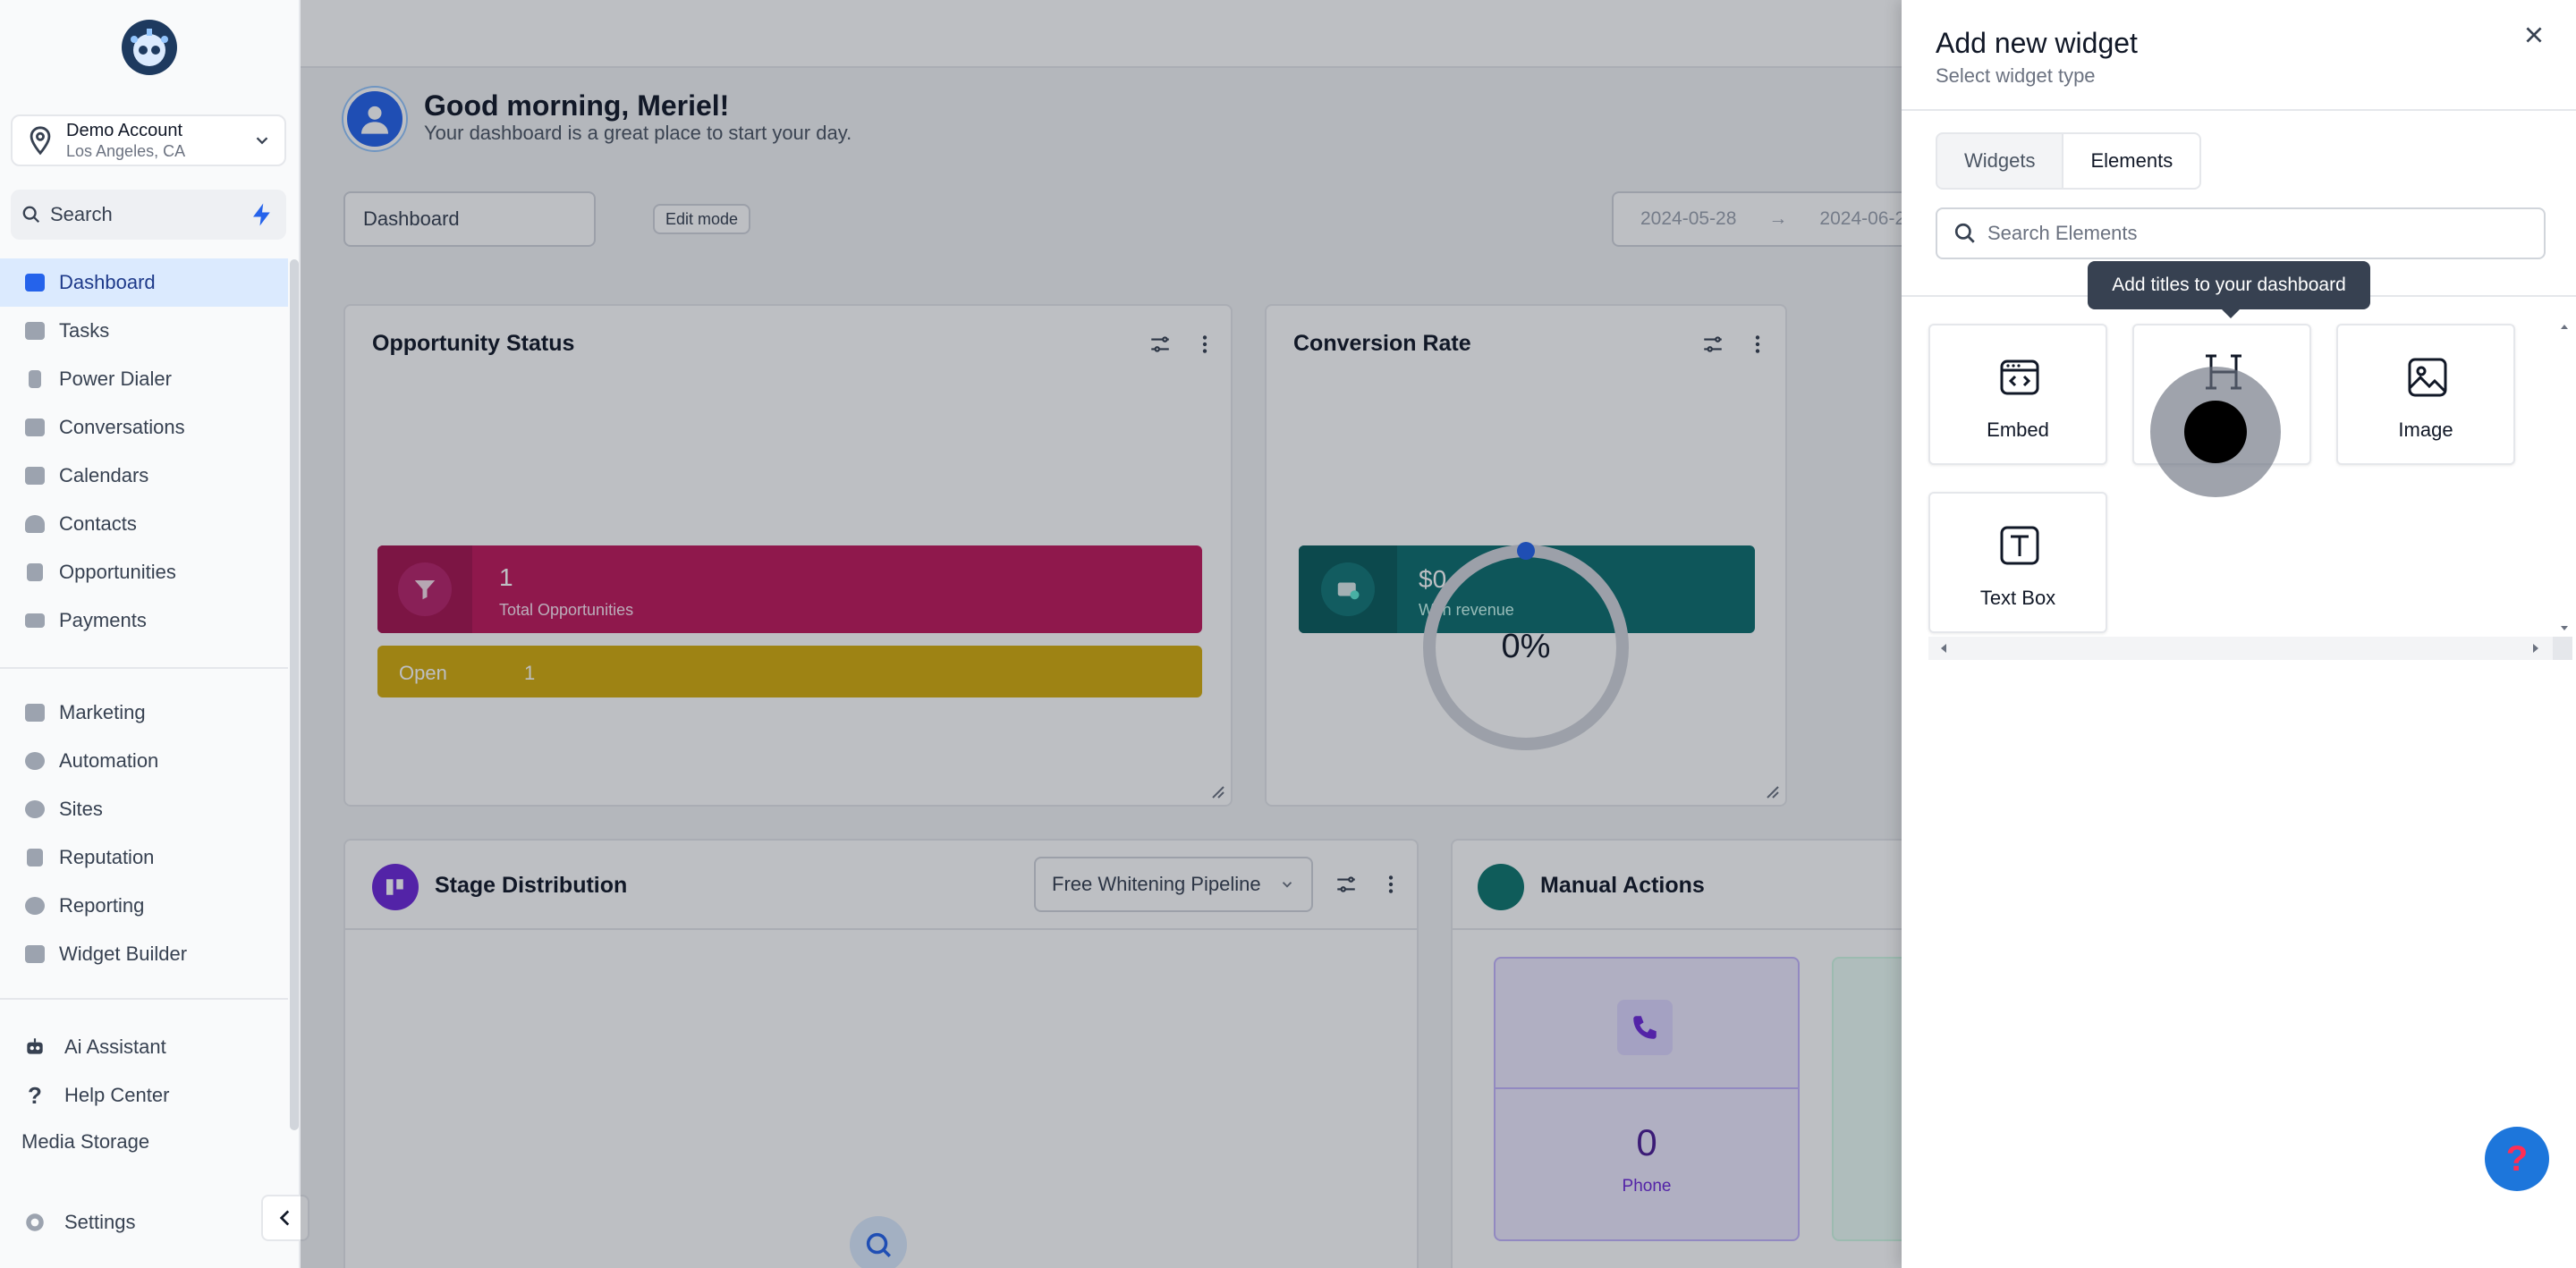 The image size is (2576, 1268). I want to click on sidebar-item-widget-builder: Widget Builder, so click(144, 954).